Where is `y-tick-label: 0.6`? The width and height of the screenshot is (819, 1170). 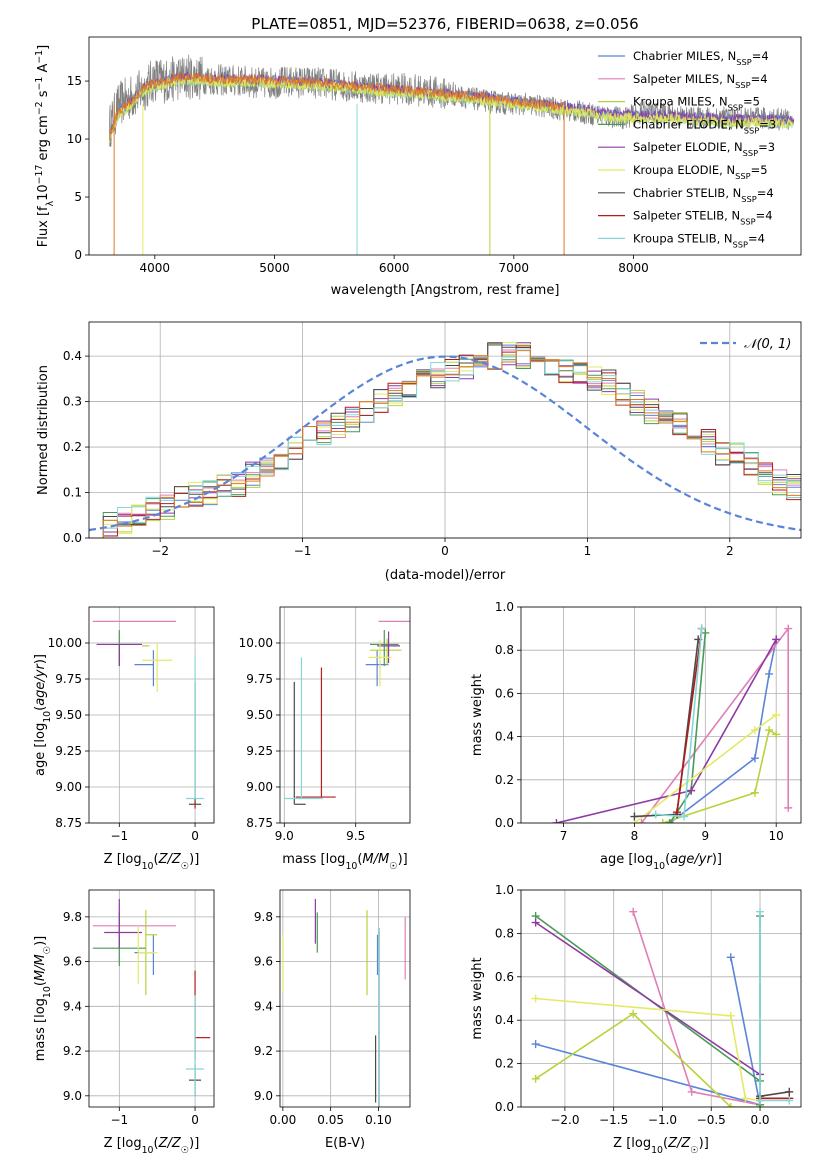
y-tick-label: 0.6 is located at coordinates (504, 977).